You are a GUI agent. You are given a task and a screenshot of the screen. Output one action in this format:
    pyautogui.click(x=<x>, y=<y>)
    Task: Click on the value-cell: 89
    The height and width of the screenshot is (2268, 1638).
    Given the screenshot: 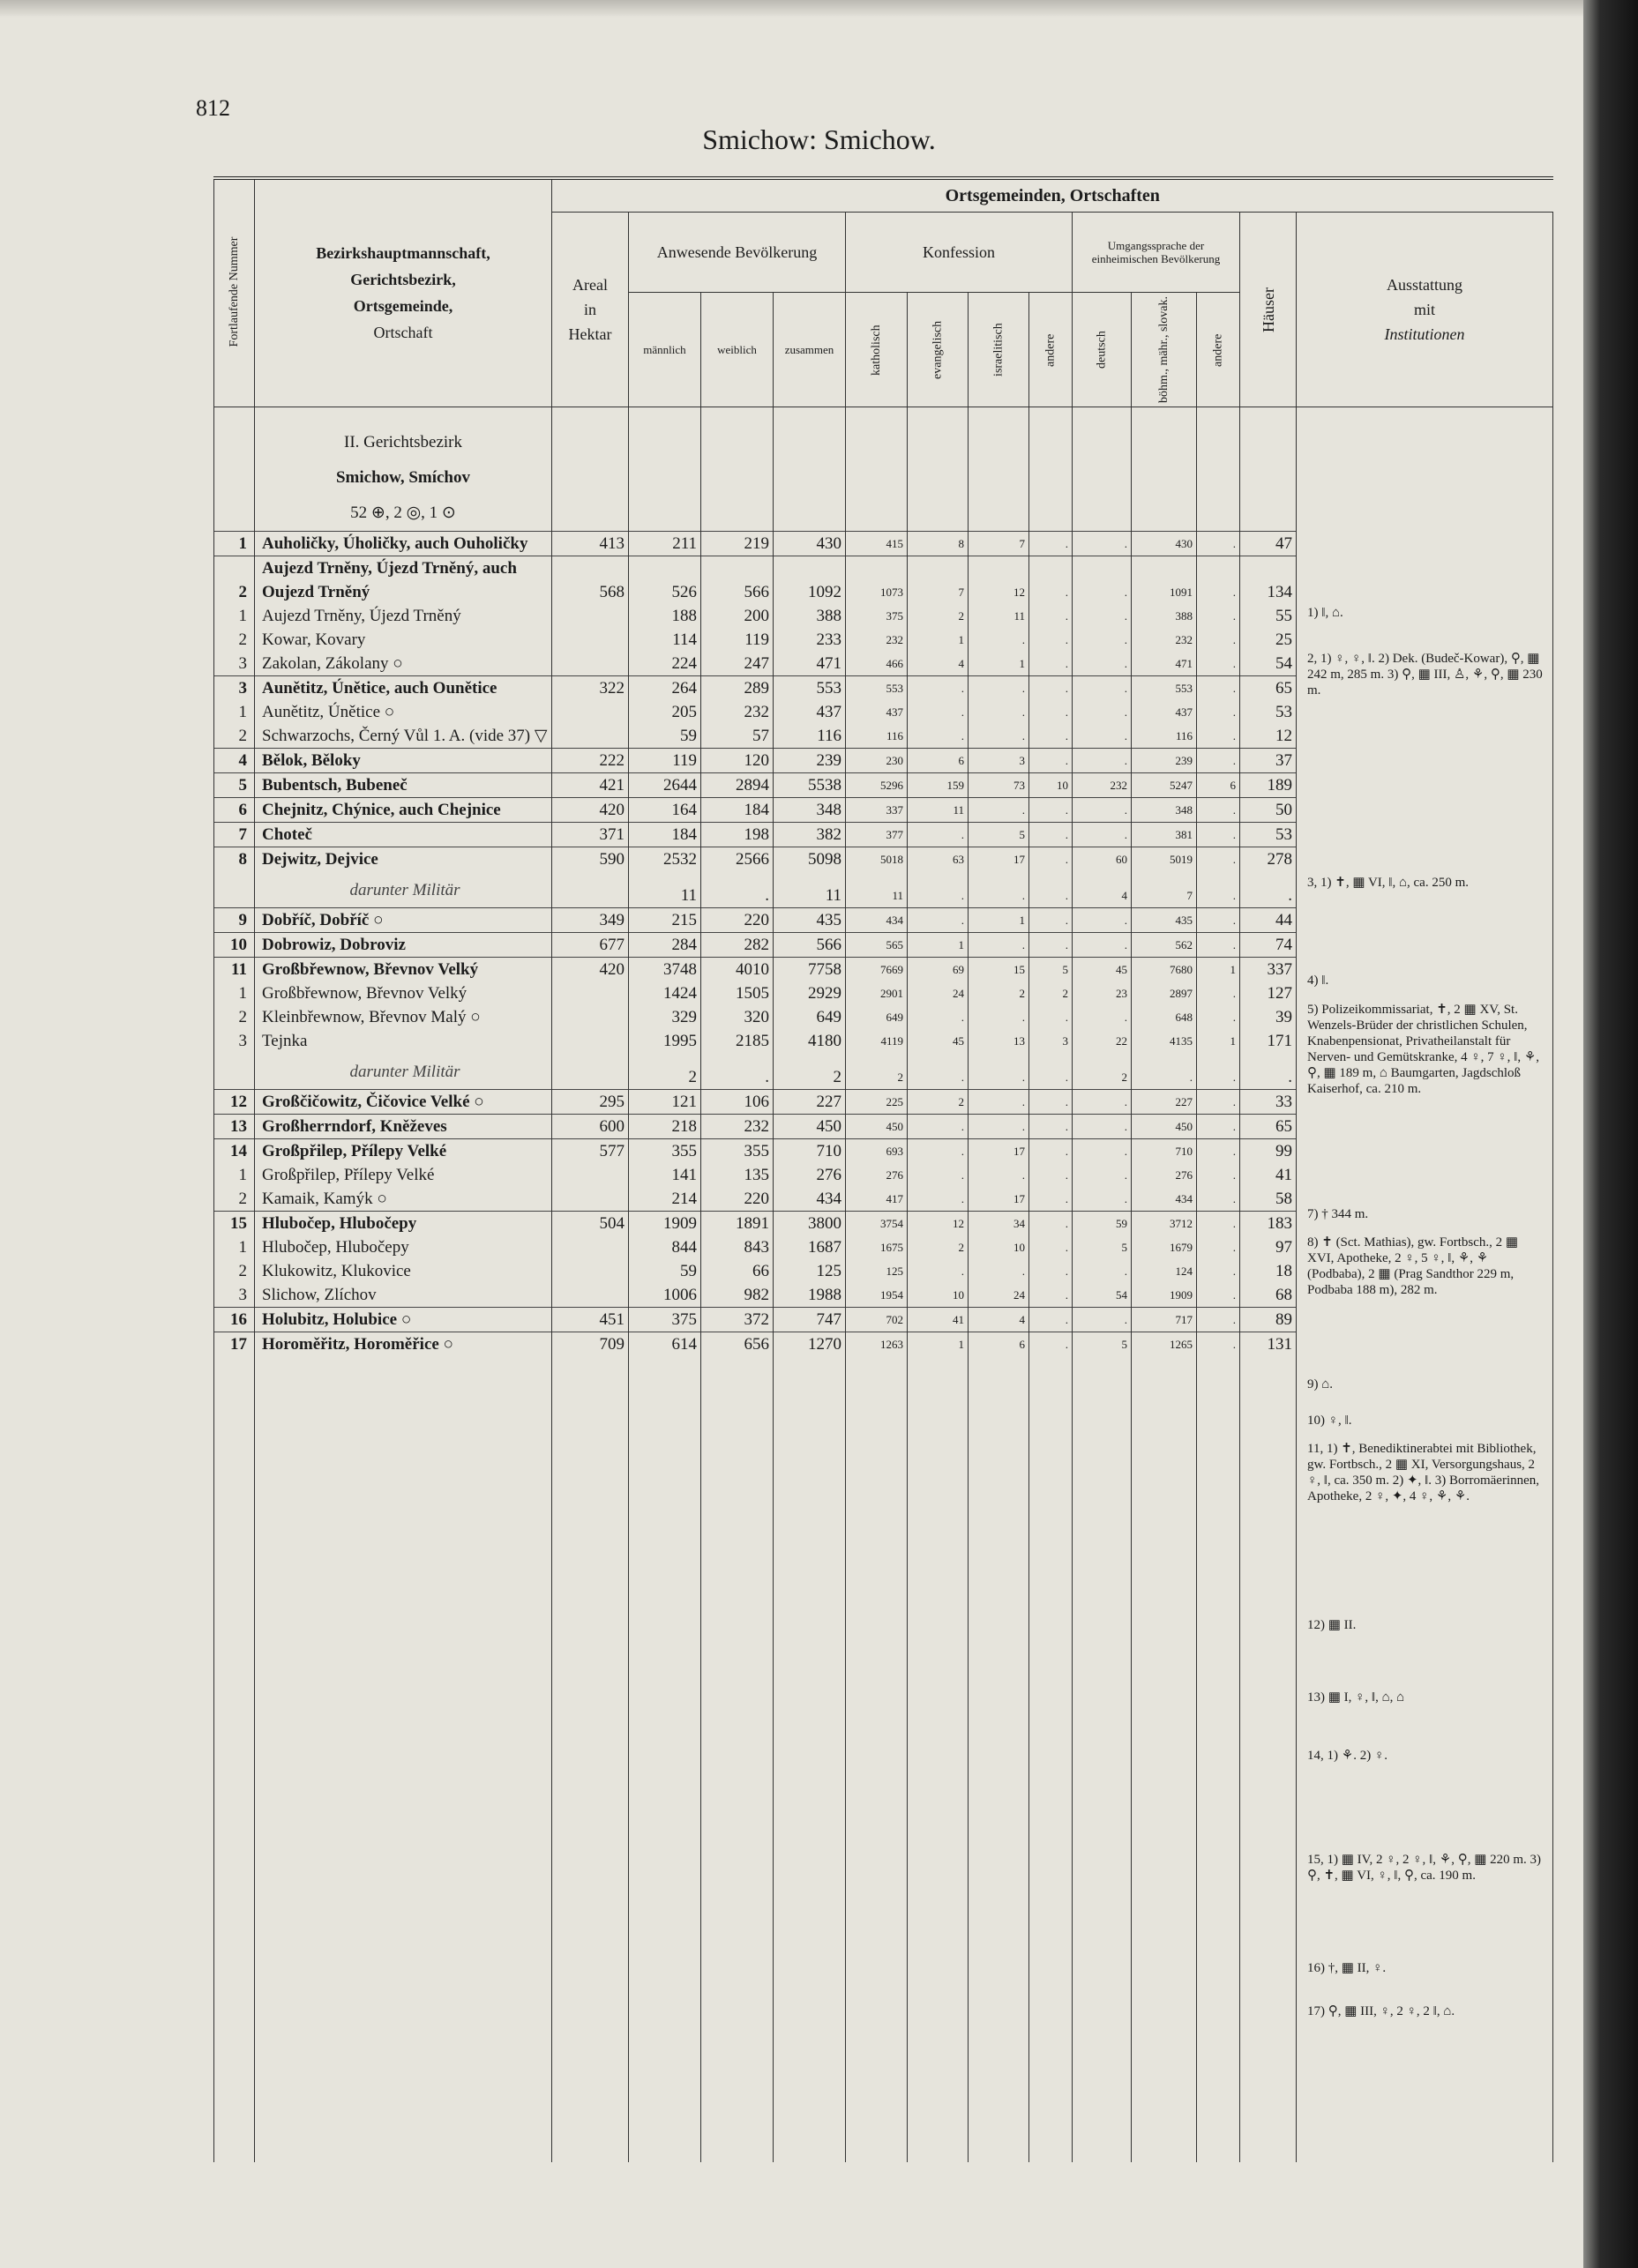 What is the action you would take?
    pyautogui.click(x=1268, y=1319)
    